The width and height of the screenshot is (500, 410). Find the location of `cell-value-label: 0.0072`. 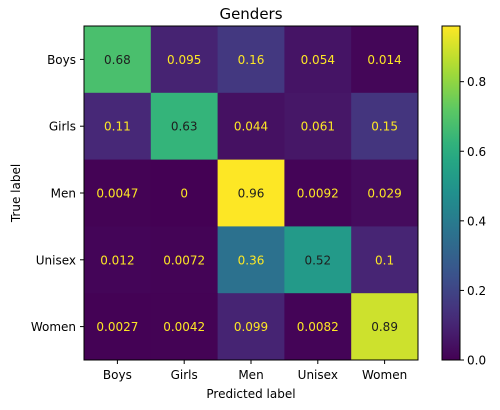

cell-value-label: 0.0072 is located at coordinates (184, 260).